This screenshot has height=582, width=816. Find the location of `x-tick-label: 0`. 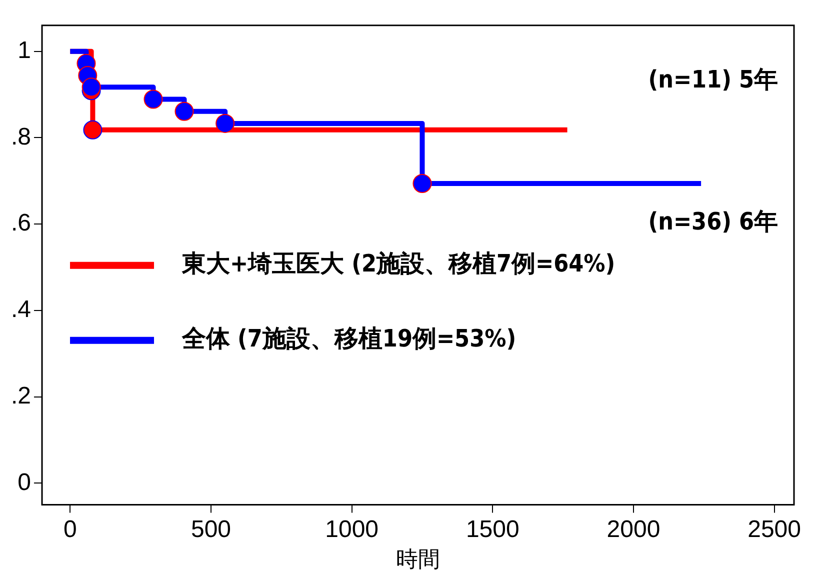

x-tick-label: 0 is located at coordinates (70, 529).